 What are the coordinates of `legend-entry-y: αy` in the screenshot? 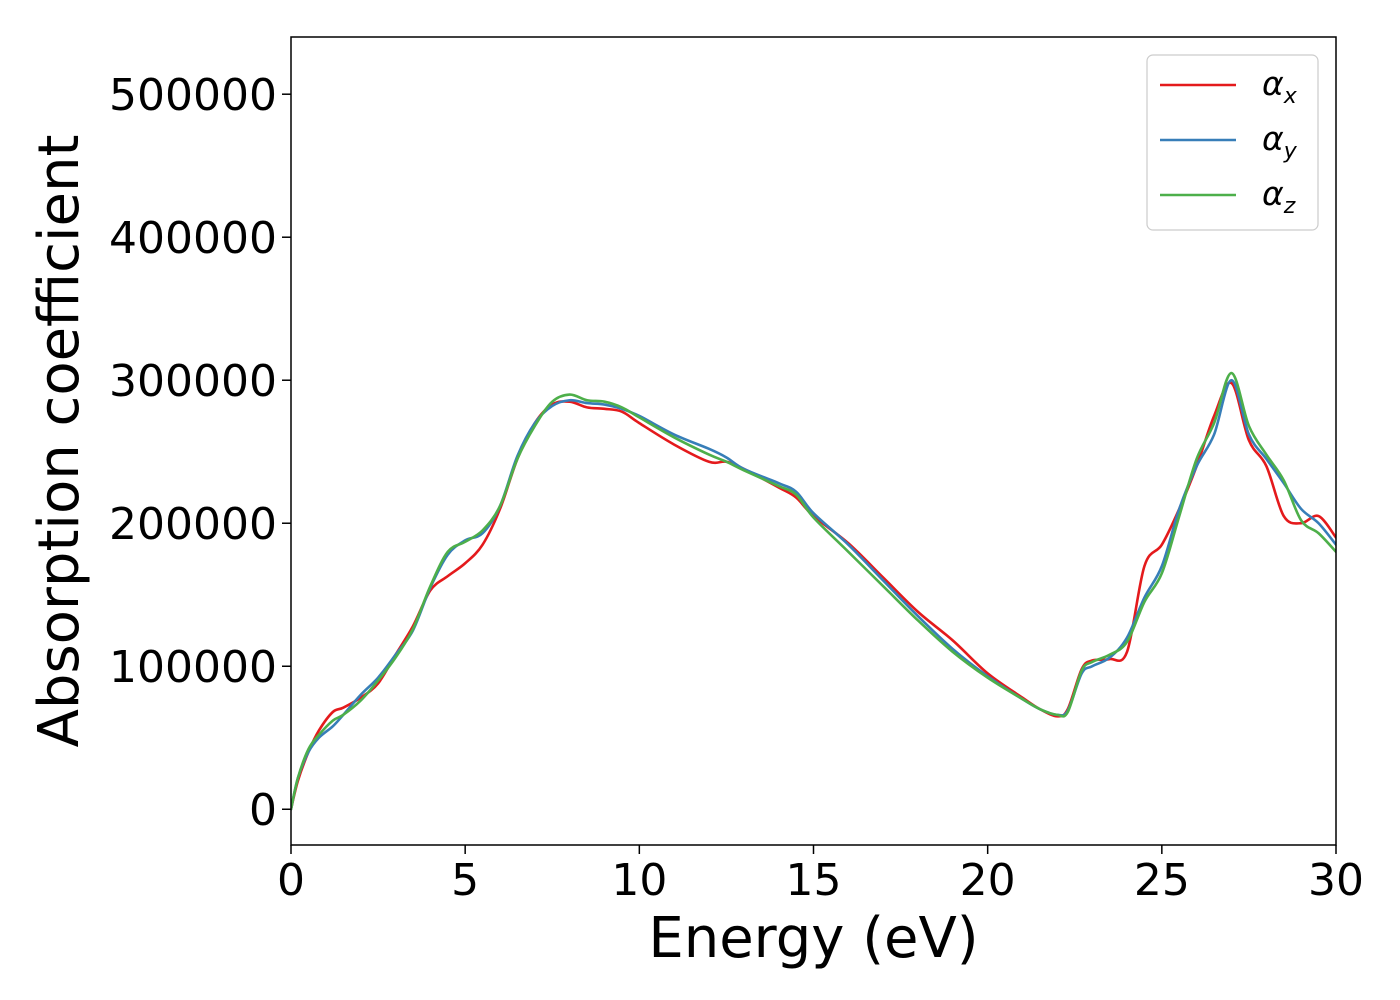 It's located at (1280, 141).